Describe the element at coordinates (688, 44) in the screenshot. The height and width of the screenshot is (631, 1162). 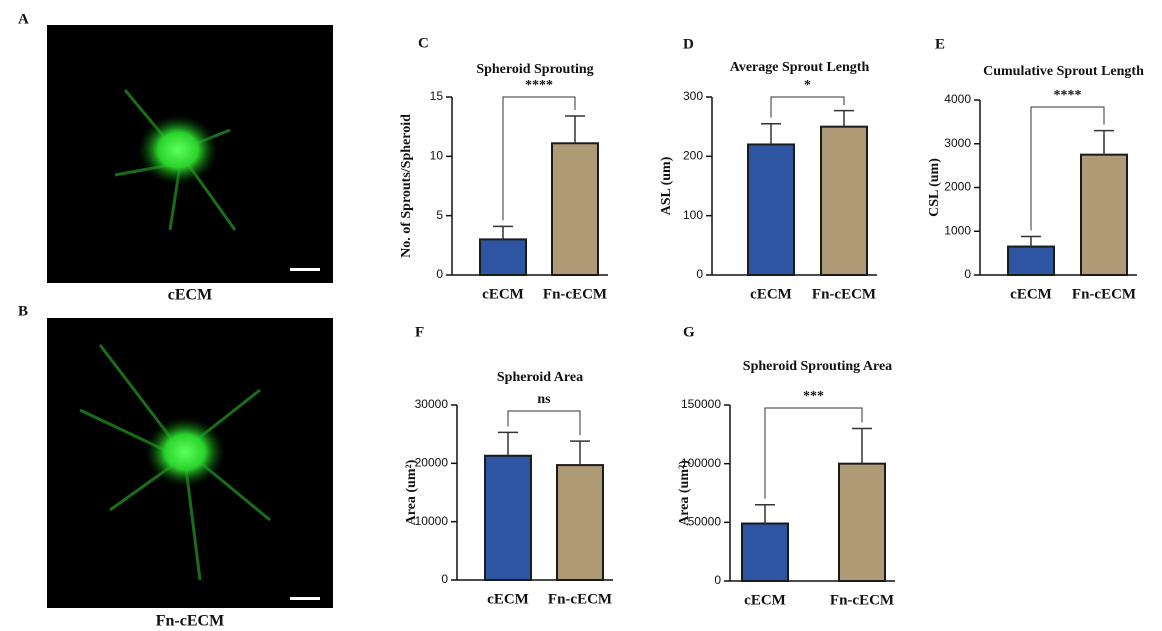
I see `panel-letter: D` at that location.